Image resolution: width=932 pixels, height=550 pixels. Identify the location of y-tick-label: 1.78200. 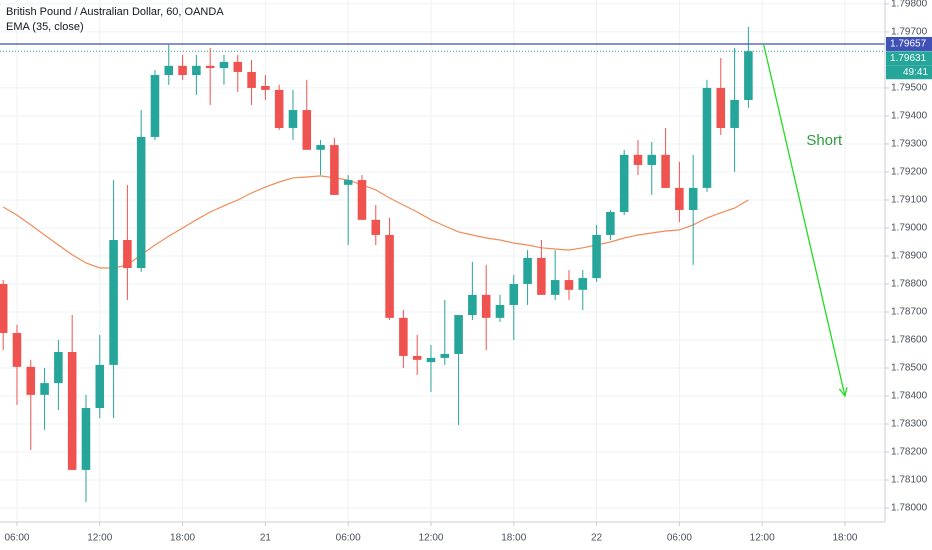
(909, 452).